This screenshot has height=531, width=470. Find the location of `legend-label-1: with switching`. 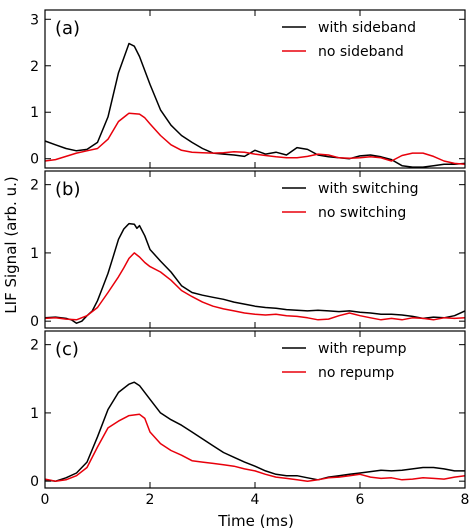

legend-label-1: with switching is located at coordinates (368, 189).